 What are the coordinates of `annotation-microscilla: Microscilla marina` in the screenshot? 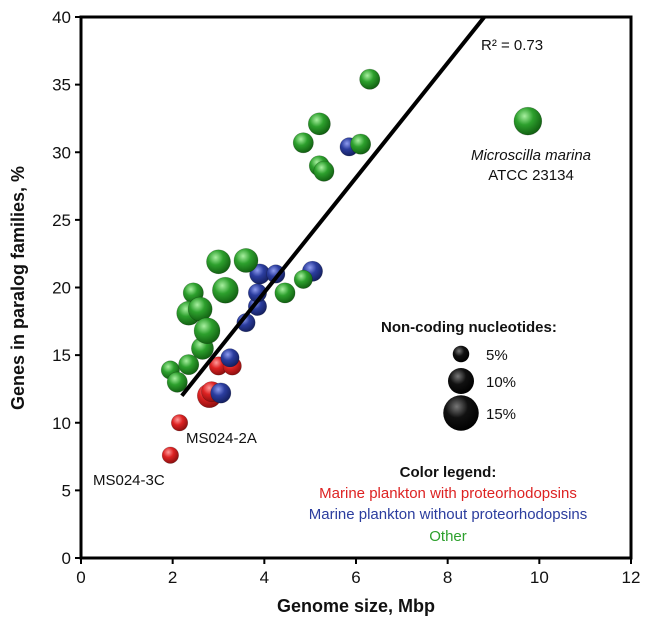 It's located at (531, 155).